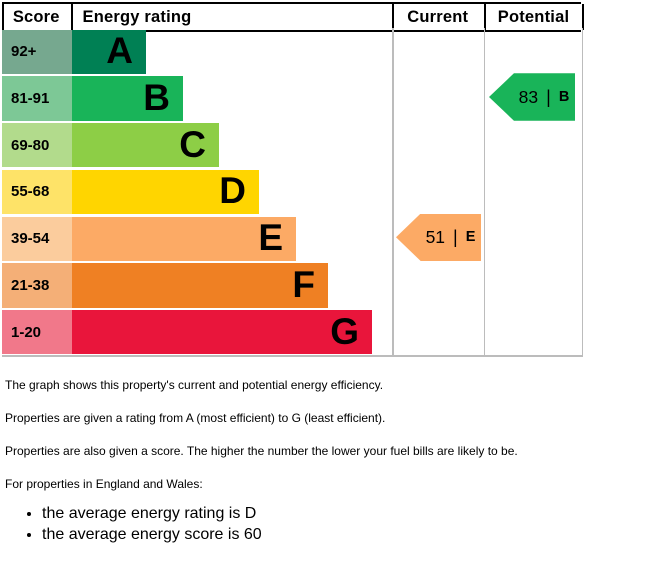 The height and width of the screenshot is (562, 662). What do you see at coordinates (528, 96) in the screenshot?
I see `potential-score-value: 83` at bounding box center [528, 96].